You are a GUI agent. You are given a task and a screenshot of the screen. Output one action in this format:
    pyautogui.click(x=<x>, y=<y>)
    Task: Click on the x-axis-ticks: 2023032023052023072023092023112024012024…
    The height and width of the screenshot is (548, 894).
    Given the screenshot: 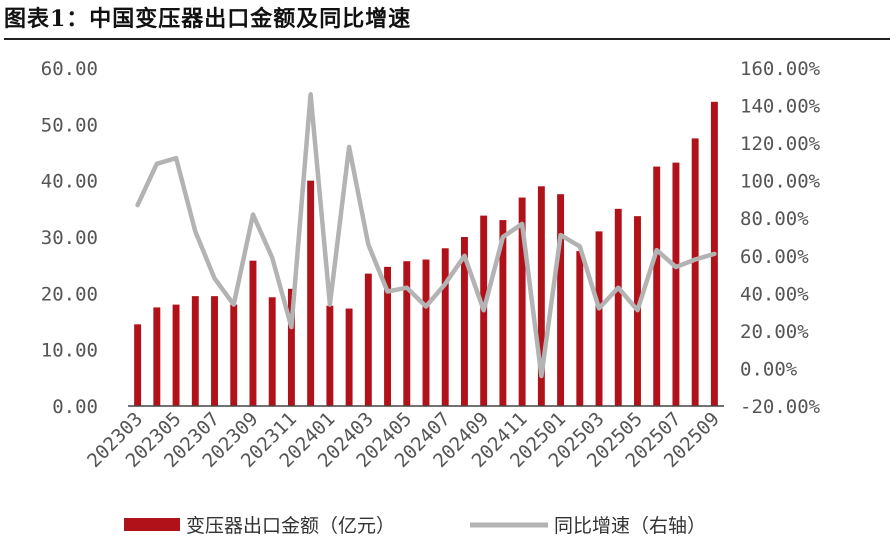 What is the action you would take?
    pyautogui.click(x=403, y=440)
    